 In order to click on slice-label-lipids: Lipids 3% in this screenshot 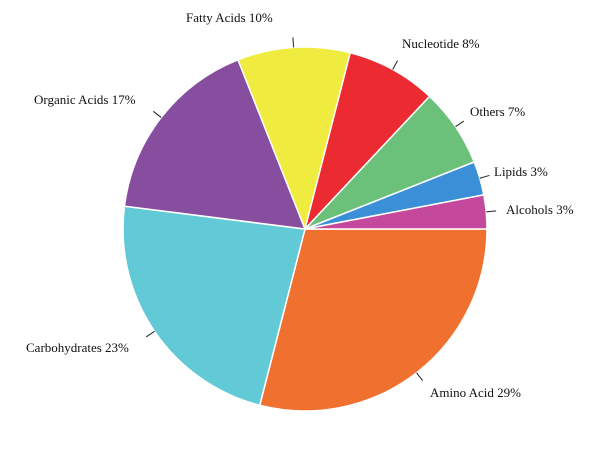, I will do `click(521, 171)`.